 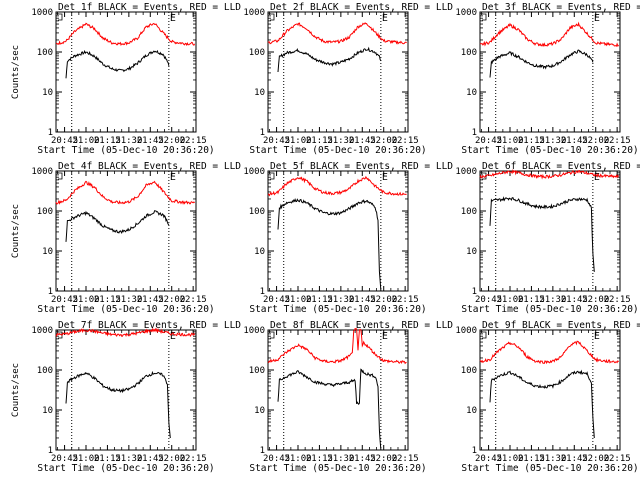 I want to click on panel-title: Det 2f BLACK = Events, RED = LLD, so click(x=361, y=7).